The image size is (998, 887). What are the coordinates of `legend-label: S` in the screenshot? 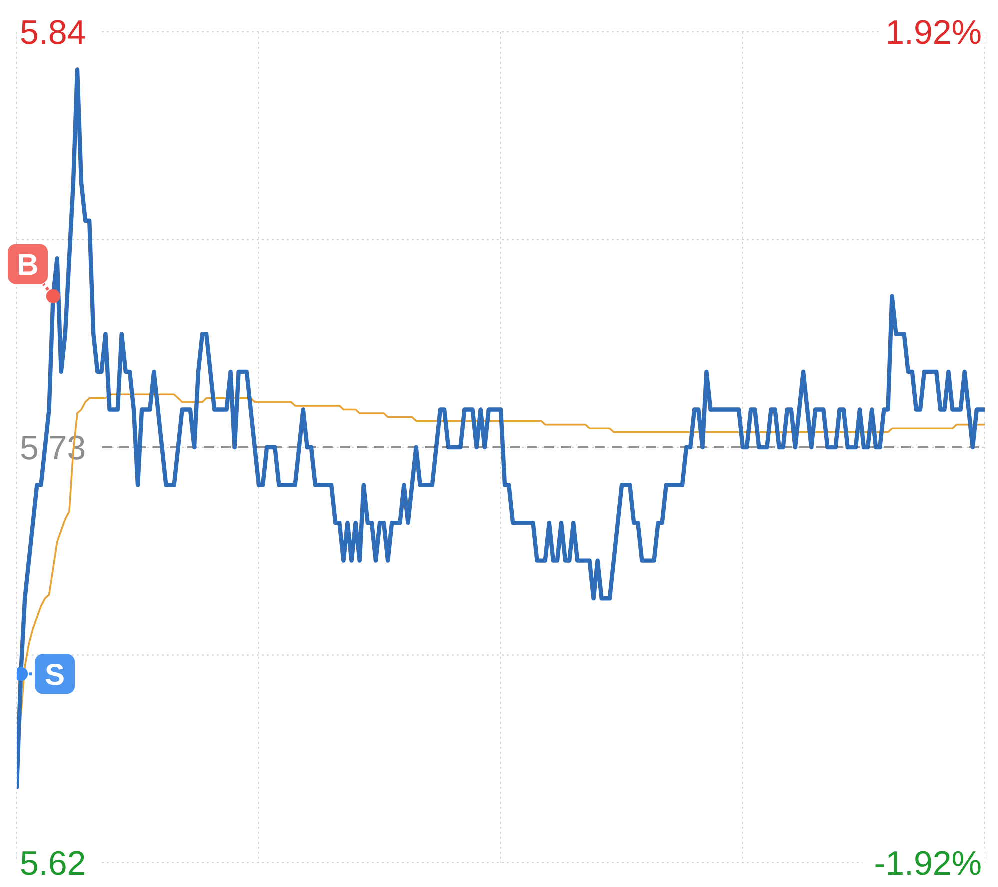 It's located at (55, 675).